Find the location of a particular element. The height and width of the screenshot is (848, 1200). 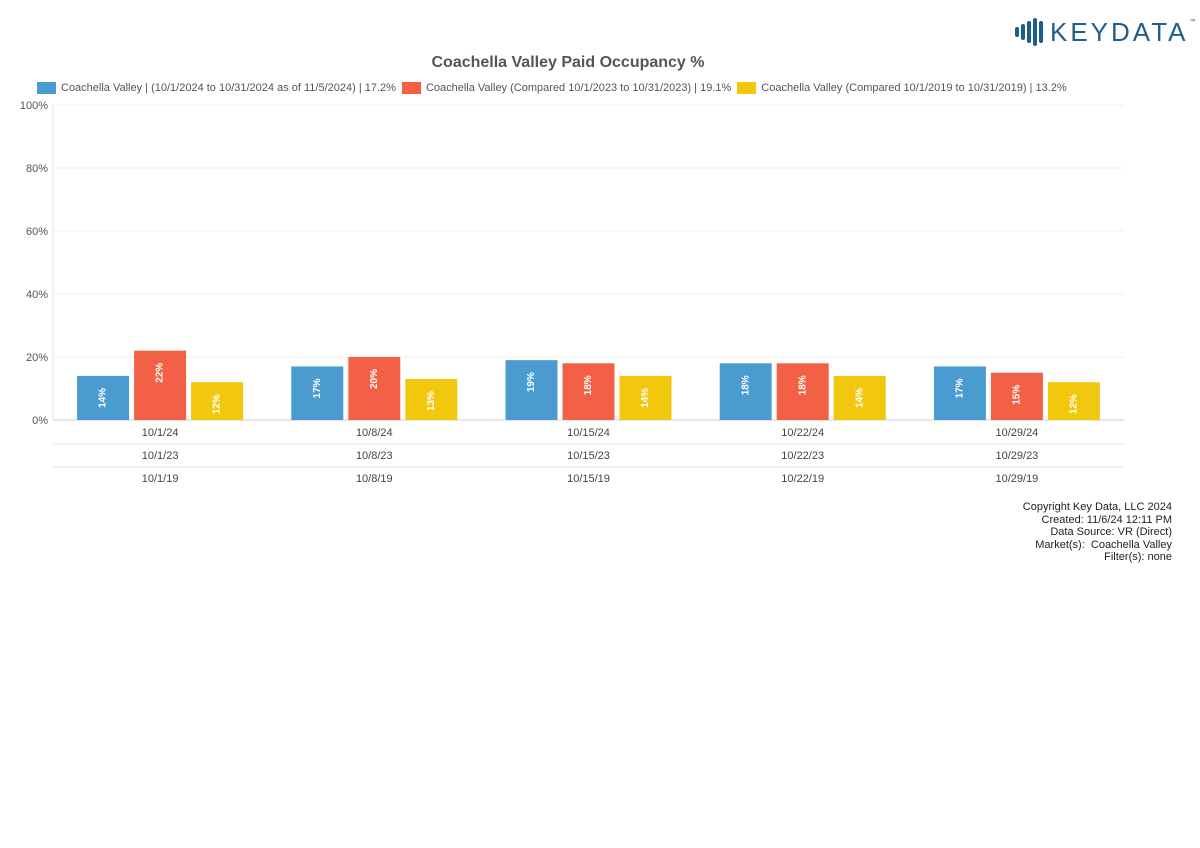

footer-copyright: Copyright Key Data, LLC 2024 is located at coordinates (1097, 507).